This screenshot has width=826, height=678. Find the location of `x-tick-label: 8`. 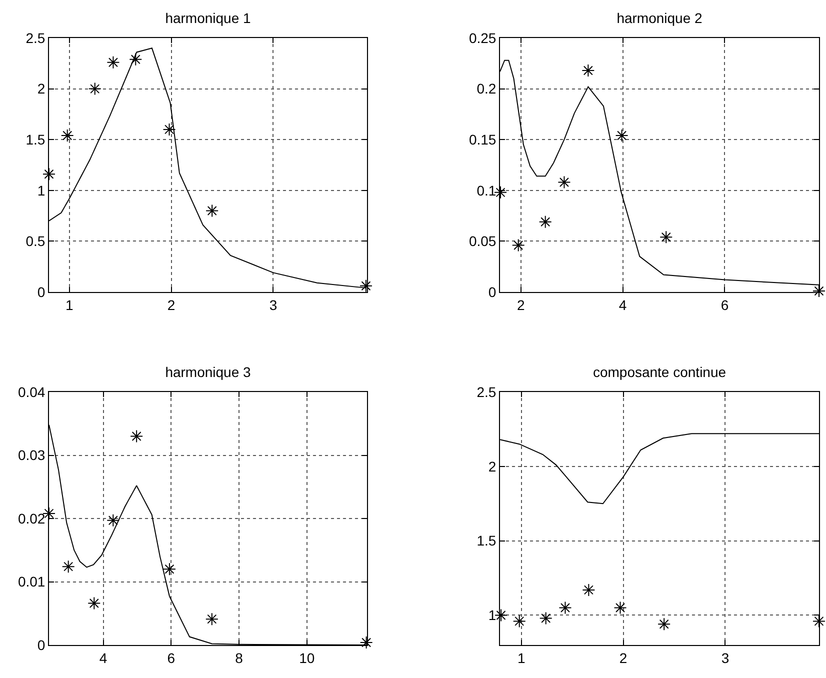

x-tick-label: 8 is located at coordinates (239, 658).